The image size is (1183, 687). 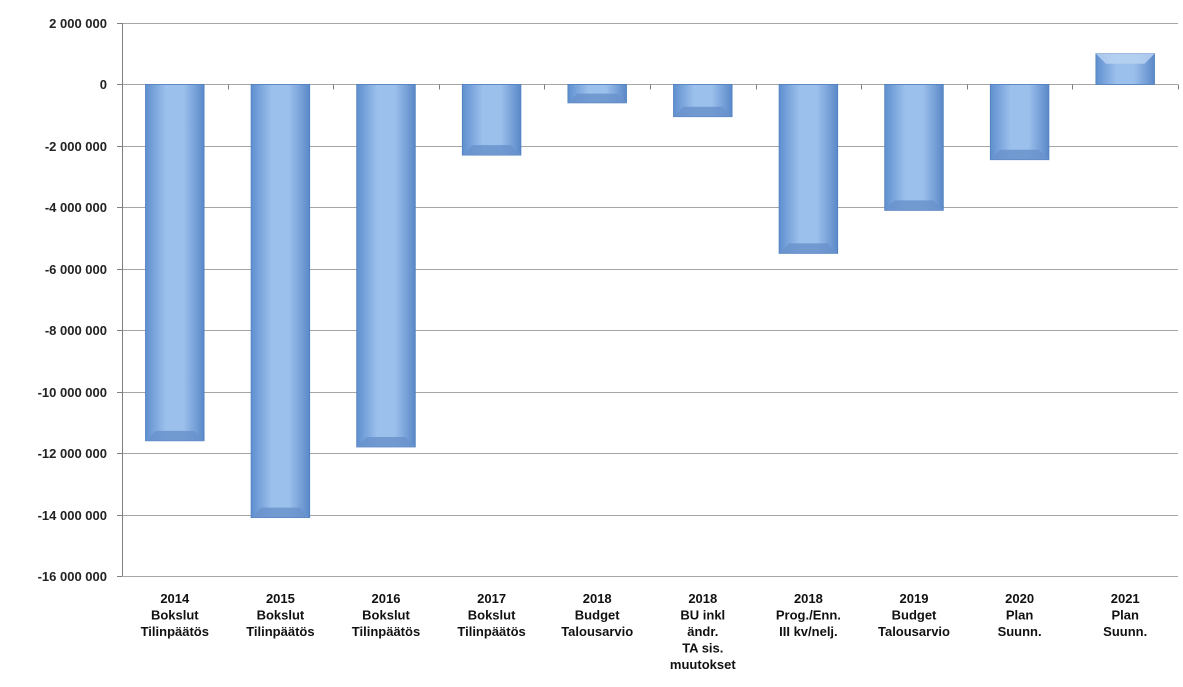 What do you see at coordinates (280, 615) in the screenshot?
I see `x-category-label: 2015 Bokslut Tilinpäätös` at bounding box center [280, 615].